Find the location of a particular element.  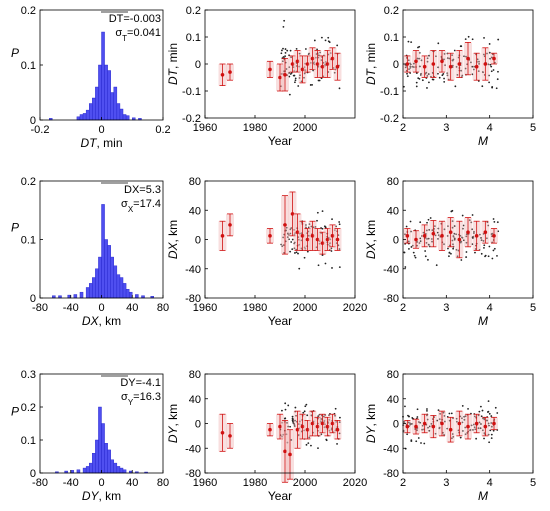

x-axis-unit: , km is located at coordinates (110, 496).